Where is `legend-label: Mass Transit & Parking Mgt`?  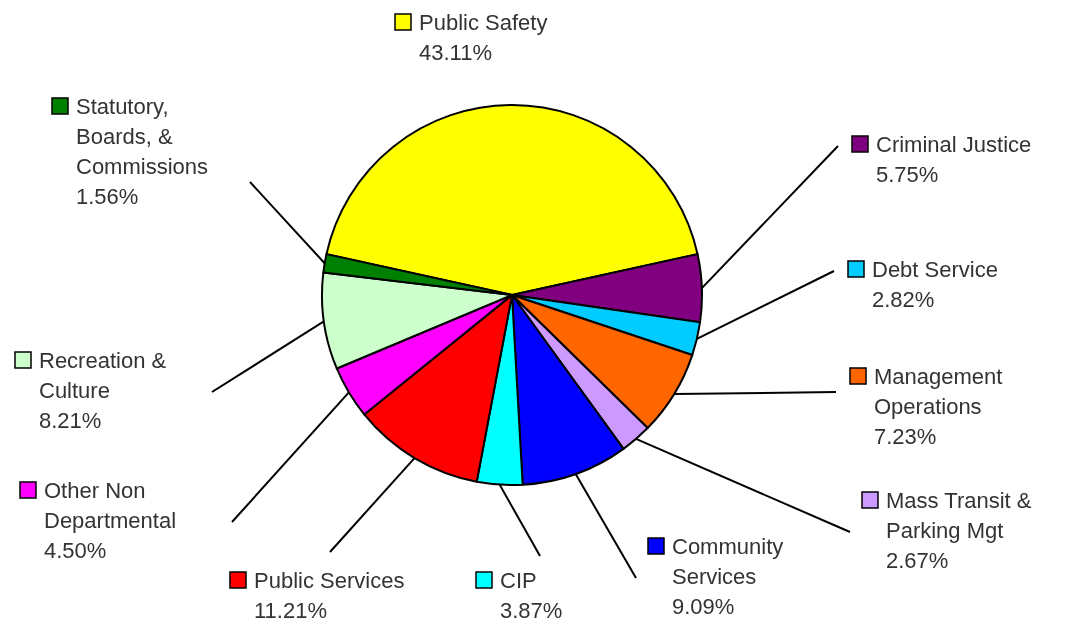 legend-label: Mass Transit & Parking Mgt is located at coordinates (959, 515).